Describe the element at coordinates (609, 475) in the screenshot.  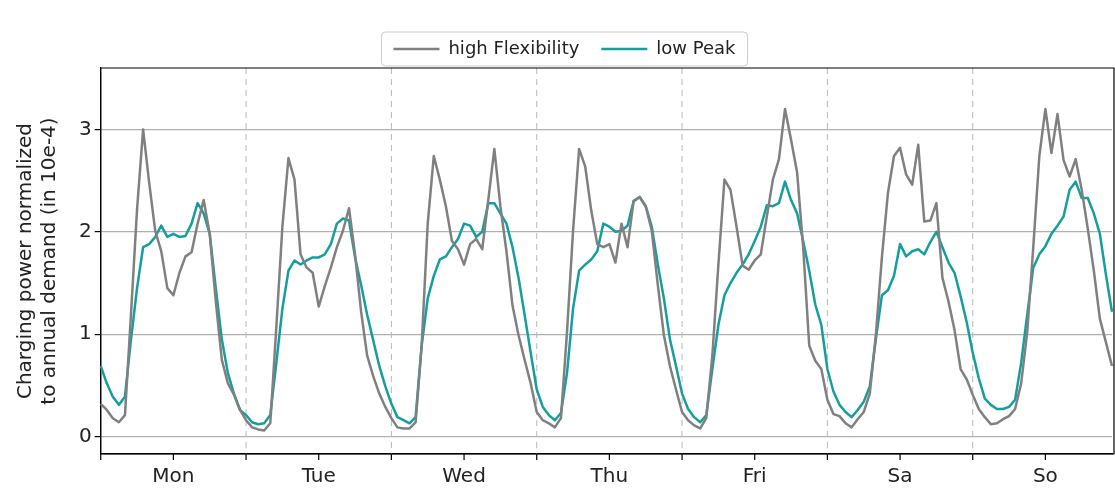
I see `x-tick-label: Thu` at that location.